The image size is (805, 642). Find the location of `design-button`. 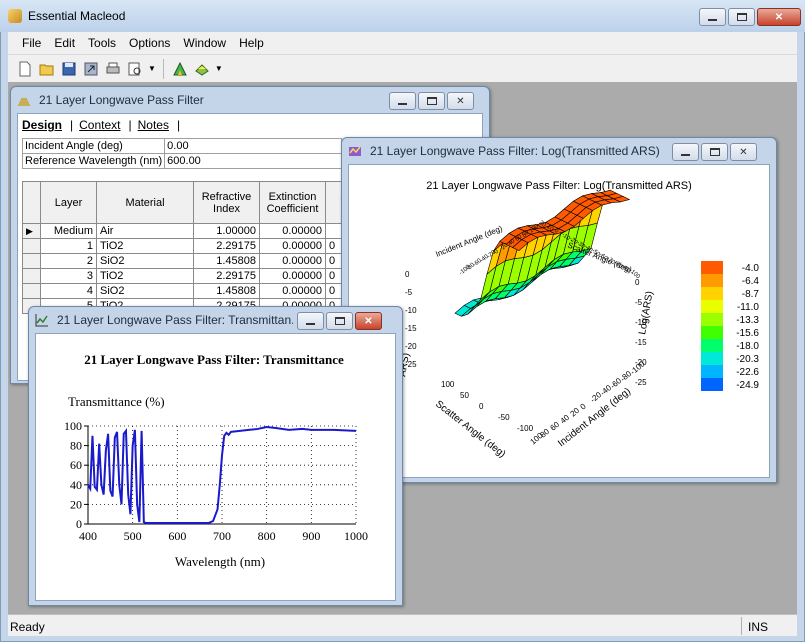

design-button is located at coordinates (202, 69).